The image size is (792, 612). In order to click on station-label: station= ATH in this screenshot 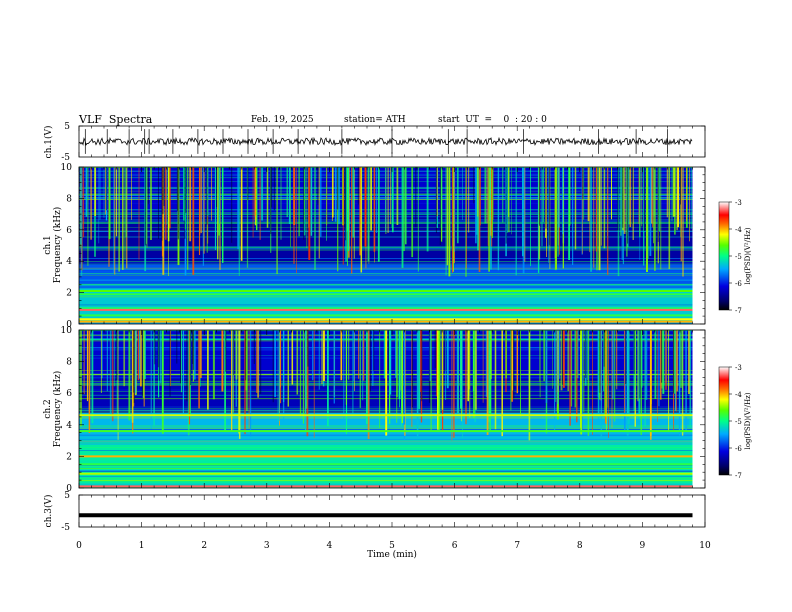, I will do `click(375, 120)`.